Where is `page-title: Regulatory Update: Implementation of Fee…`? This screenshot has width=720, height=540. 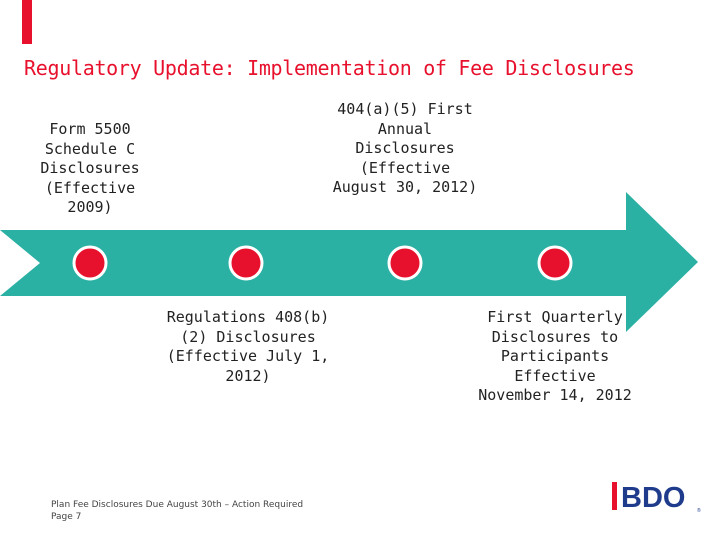
page-title: Regulatory Update: Implementation of Fee… is located at coordinates (329, 68).